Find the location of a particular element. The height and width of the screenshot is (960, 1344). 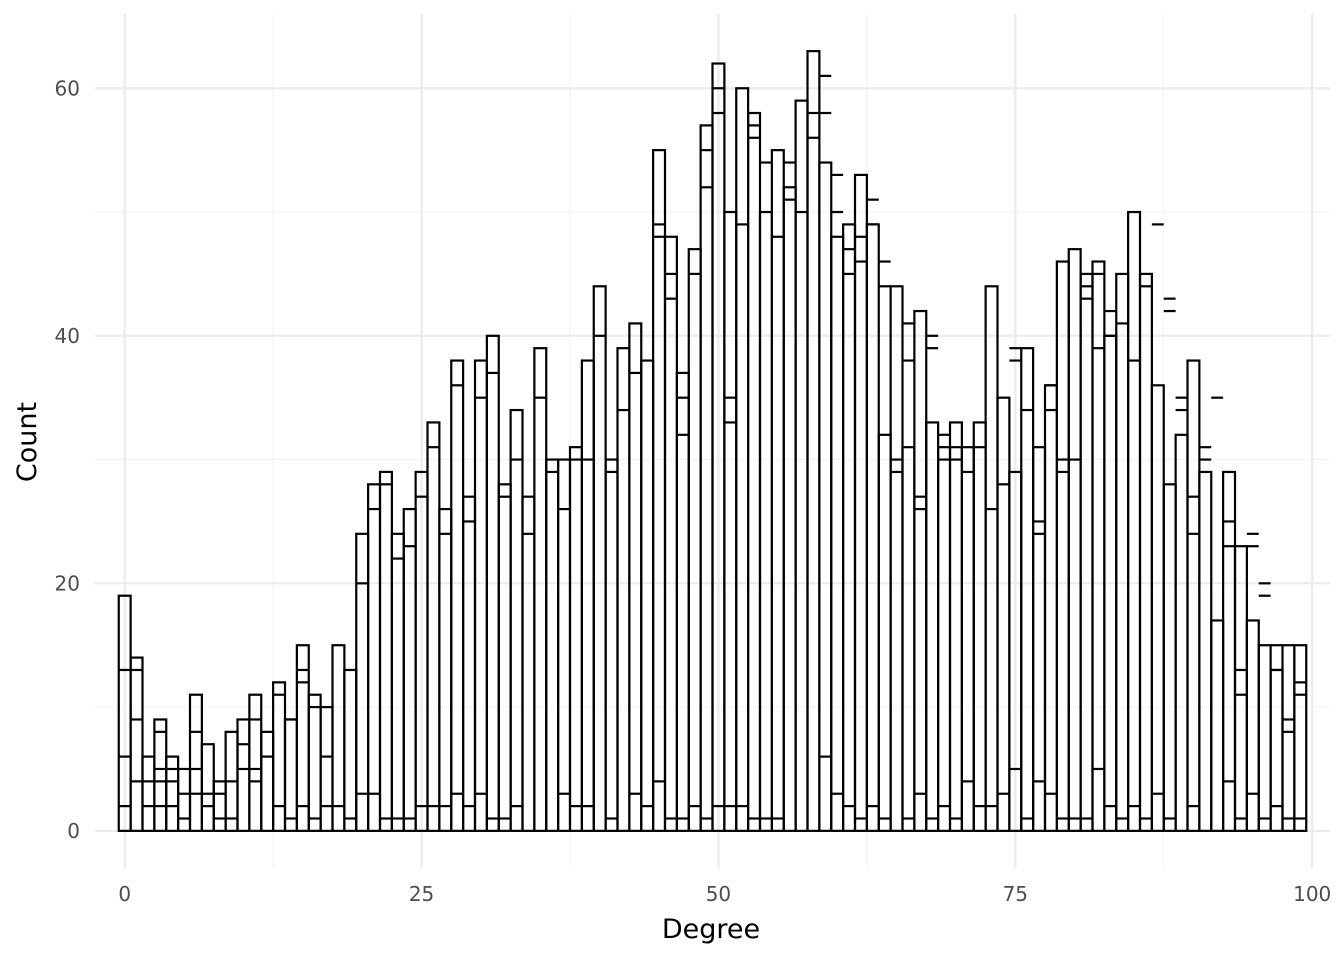

x-tick-label: 100 is located at coordinates (1312, 894).